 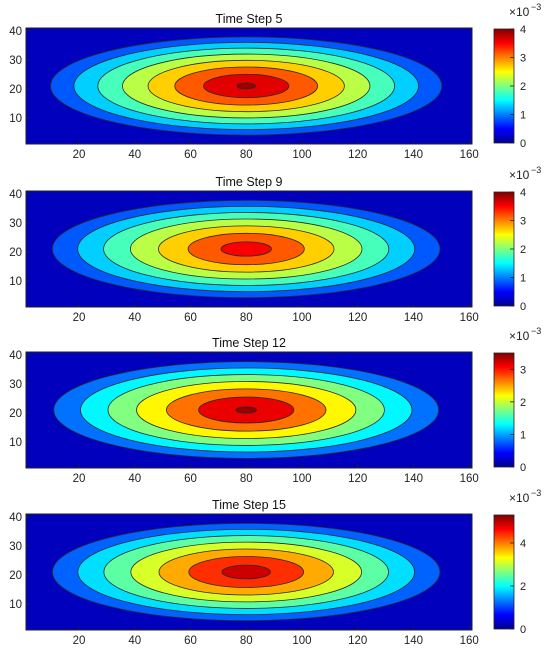 What do you see at coordinates (249, 19) in the screenshot?
I see `chart-title: Time Step 5` at bounding box center [249, 19].